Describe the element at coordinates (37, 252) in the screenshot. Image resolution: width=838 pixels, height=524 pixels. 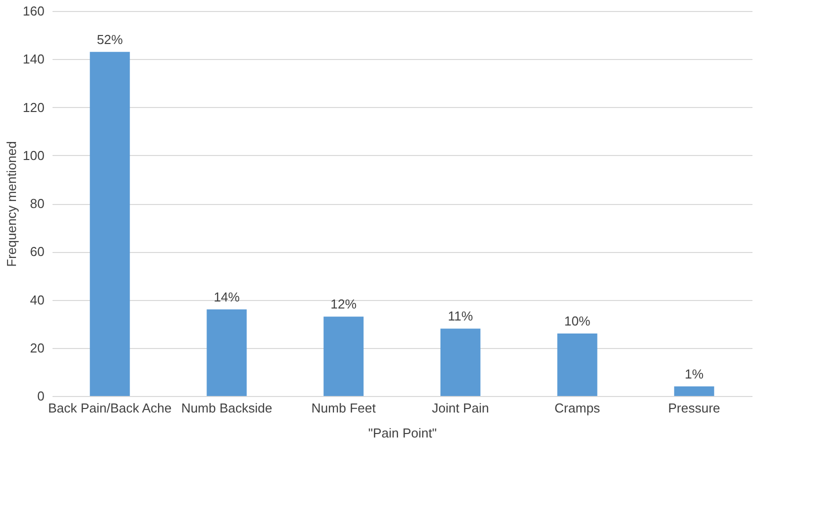
I see `y-tick-label: 60` at that location.